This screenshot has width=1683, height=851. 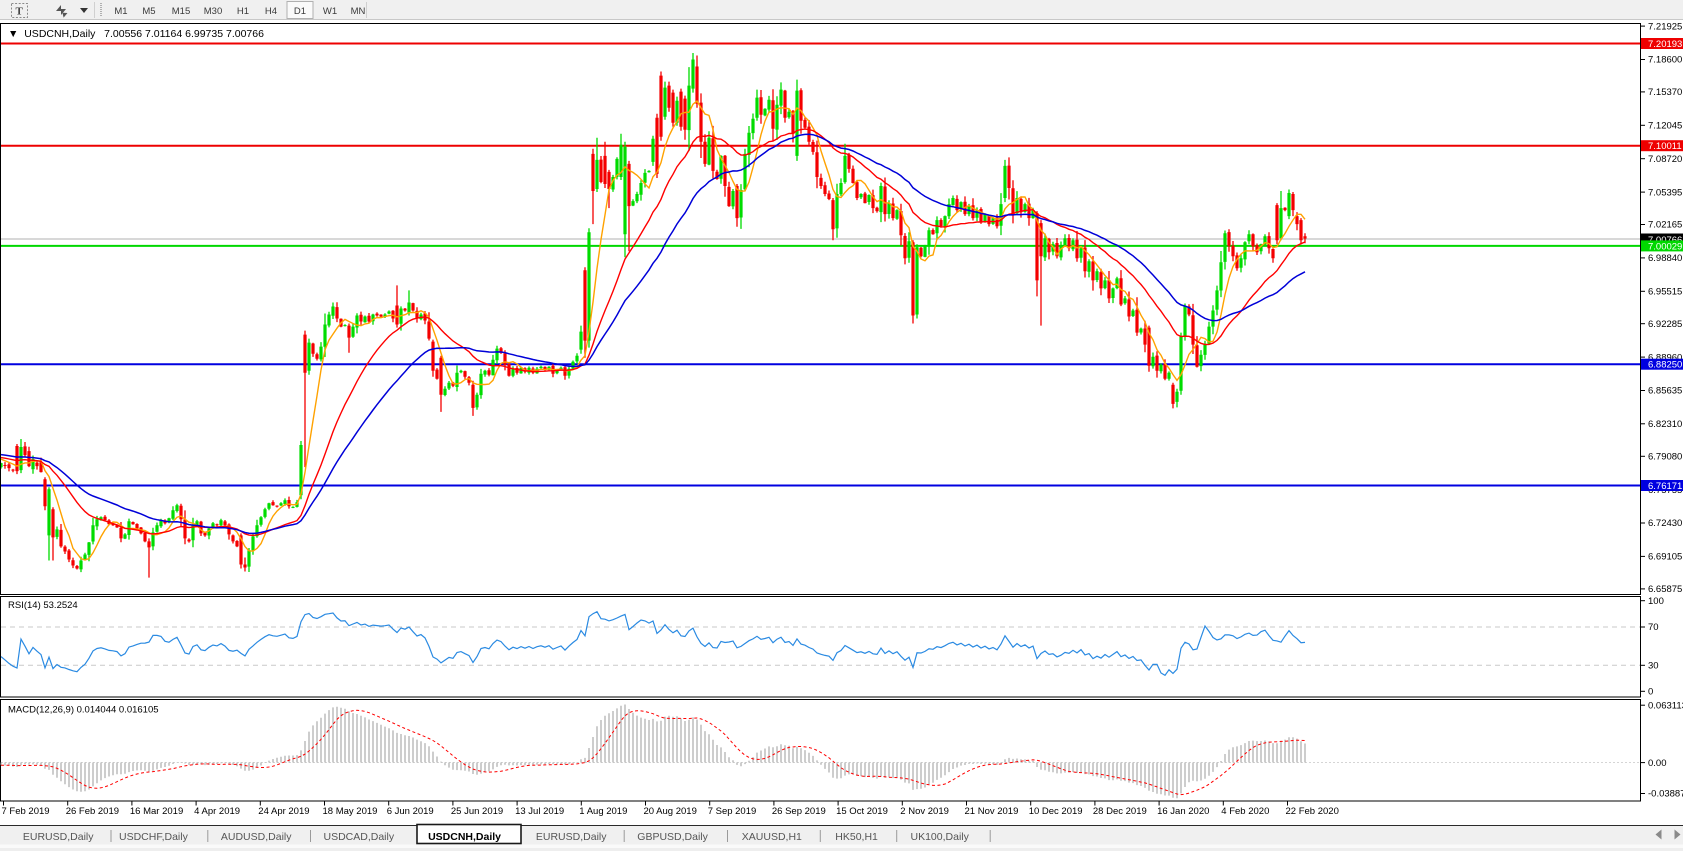 I want to click on svg-text: 6.92285, so click(x=1665, y=324).